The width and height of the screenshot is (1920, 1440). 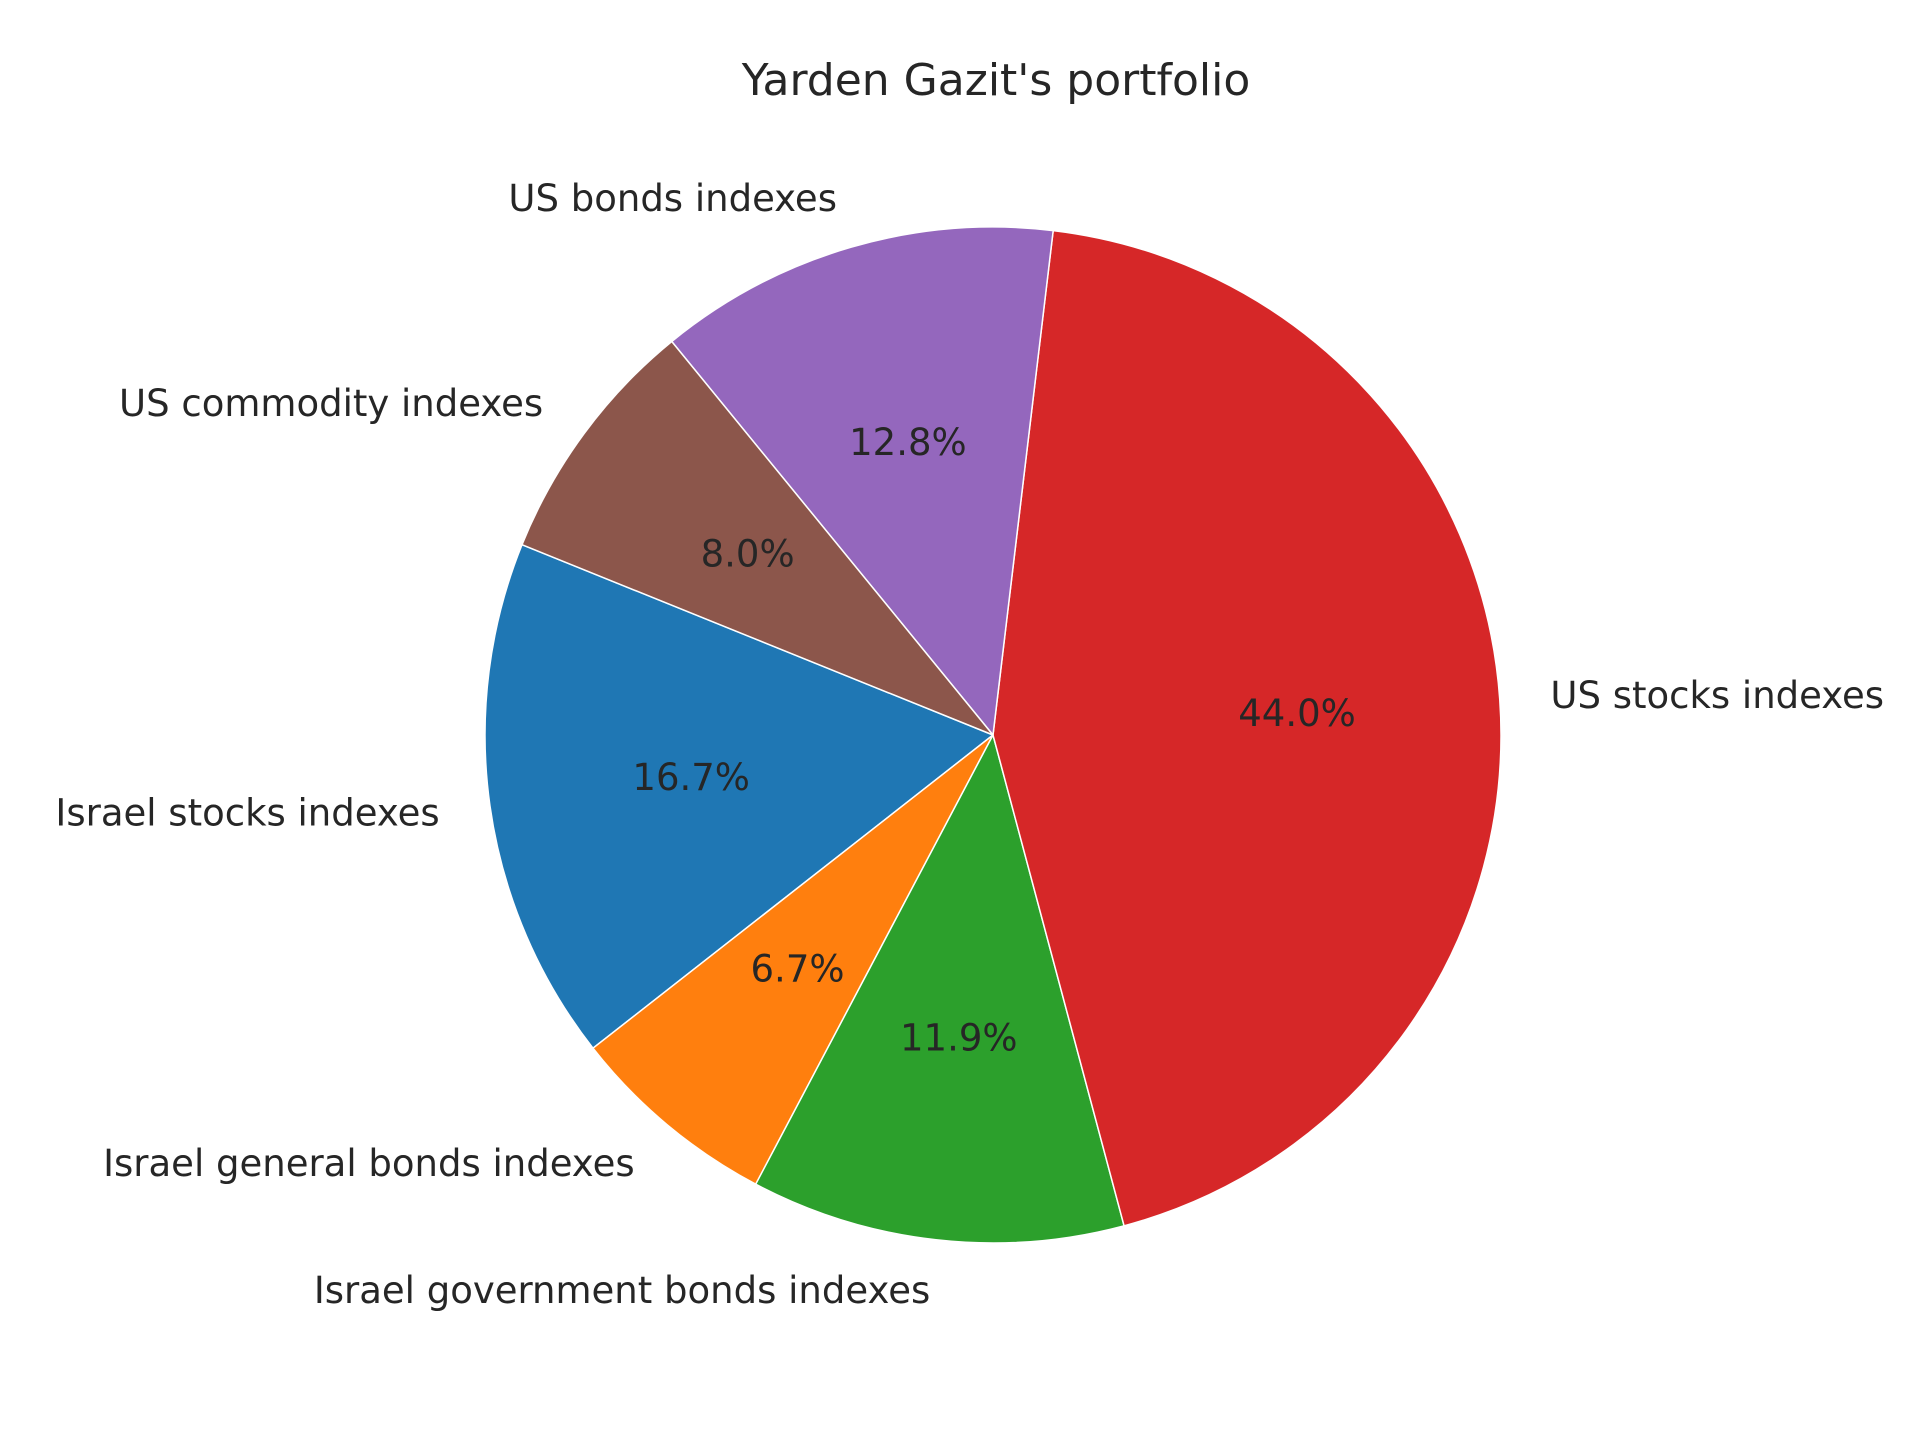 I want to click on slice-label-israel-general-bonds-indexes: Israel general bonds indexes, so click(x=369, y=1163).